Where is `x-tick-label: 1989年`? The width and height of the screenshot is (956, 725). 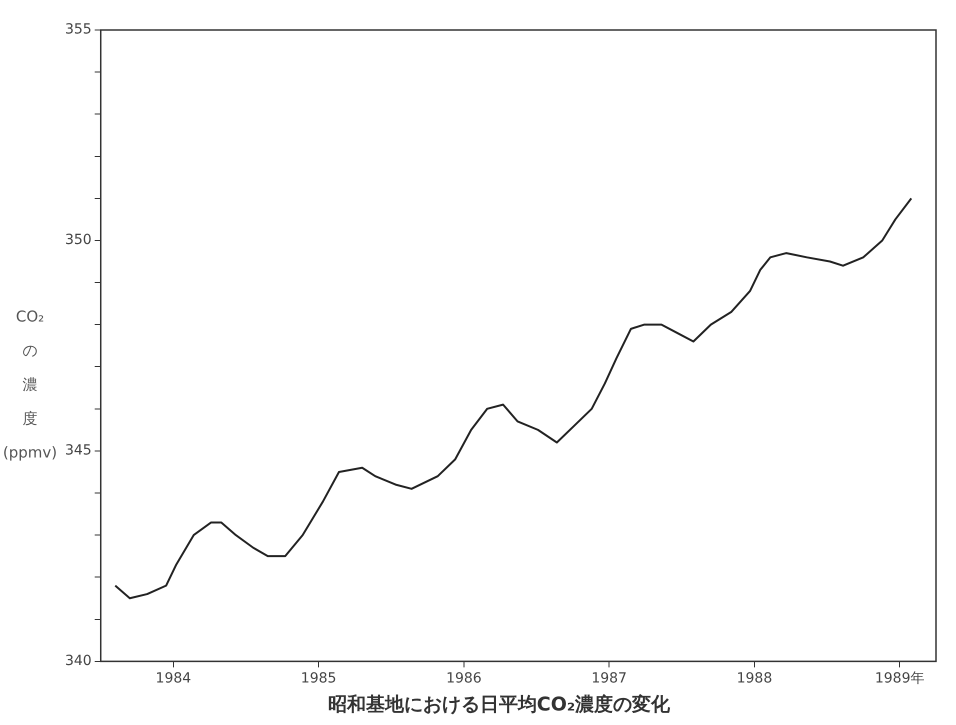 x-tick-label: 1989年 is located at coordinates (899, 678).